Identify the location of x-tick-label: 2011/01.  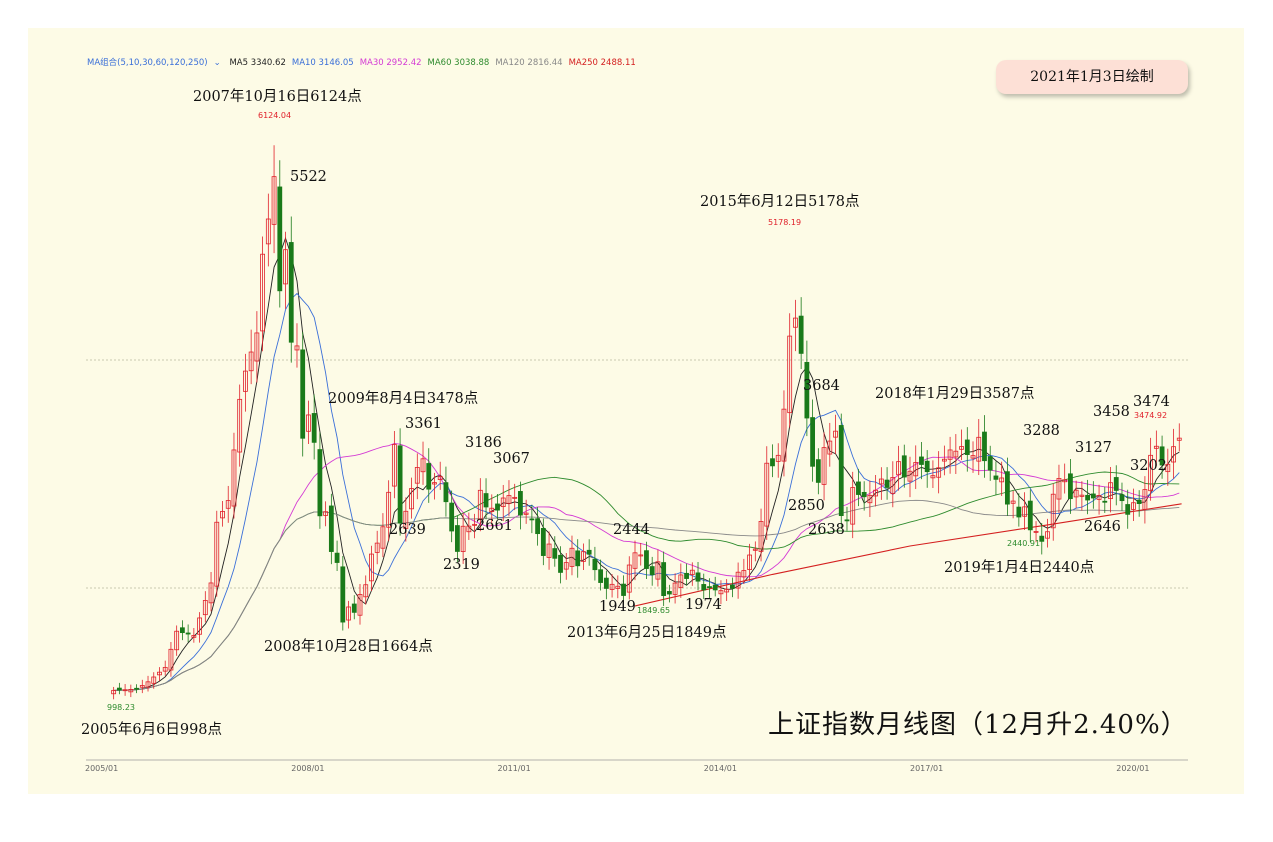
(514, 768).